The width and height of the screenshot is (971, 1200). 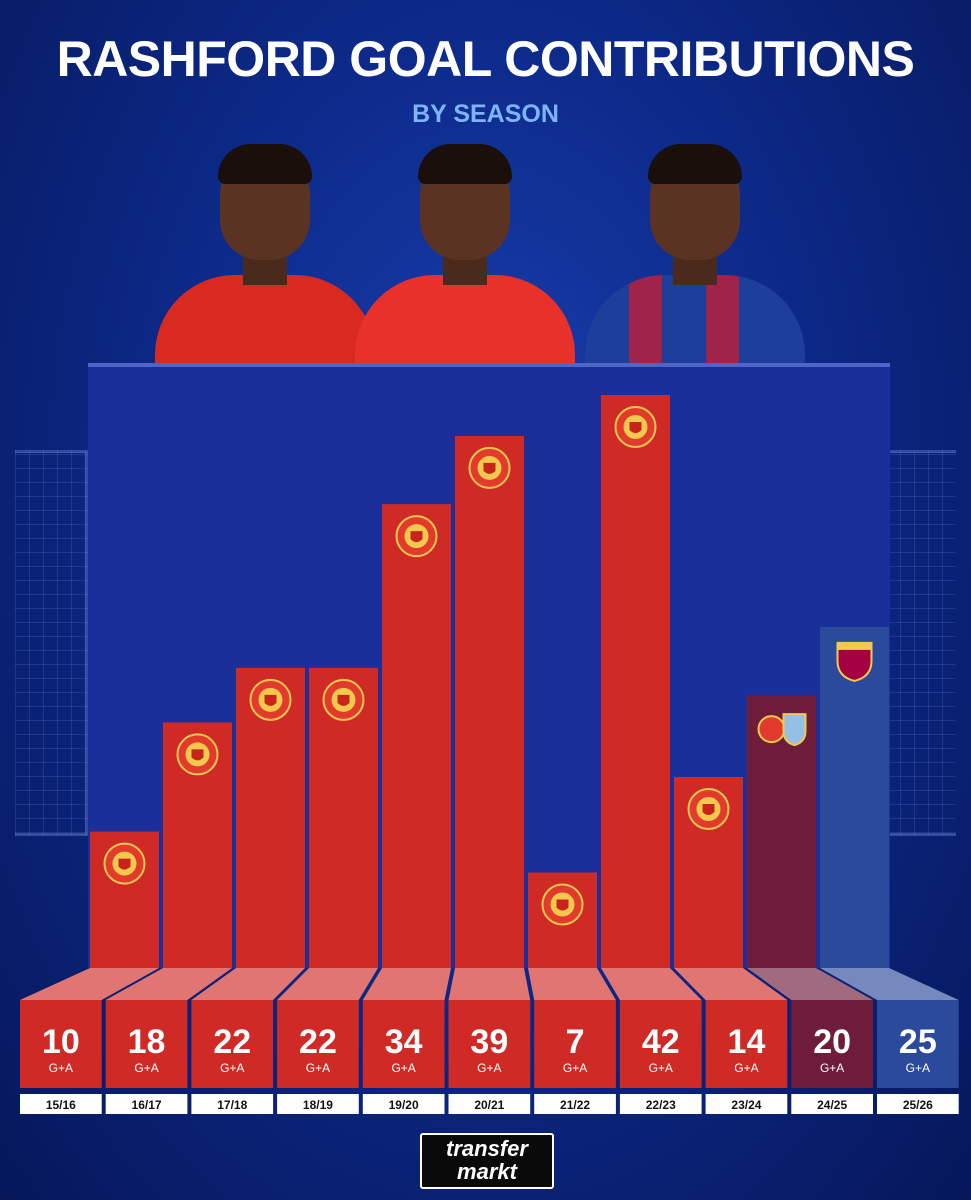 I want to click on bar-22/23, so click(x=635, y=681).